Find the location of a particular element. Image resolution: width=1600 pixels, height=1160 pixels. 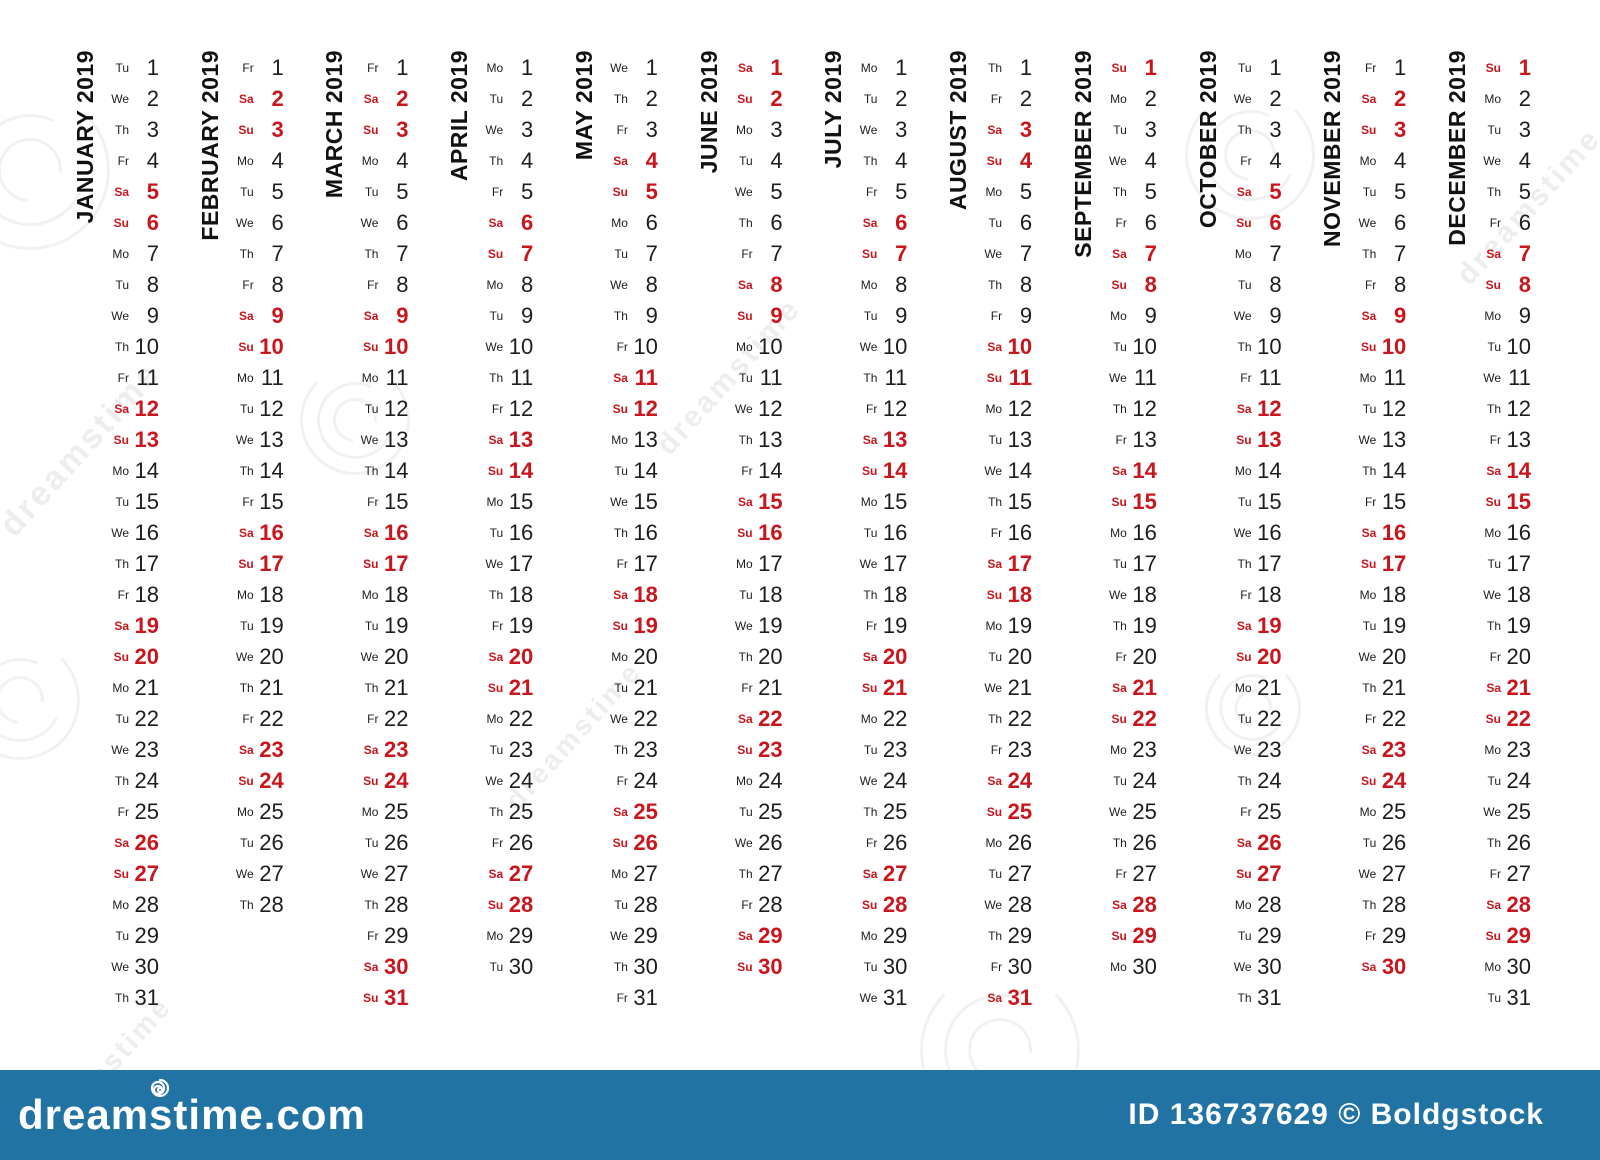

day-row: Sa 18 is located at coordinates (632, 594).